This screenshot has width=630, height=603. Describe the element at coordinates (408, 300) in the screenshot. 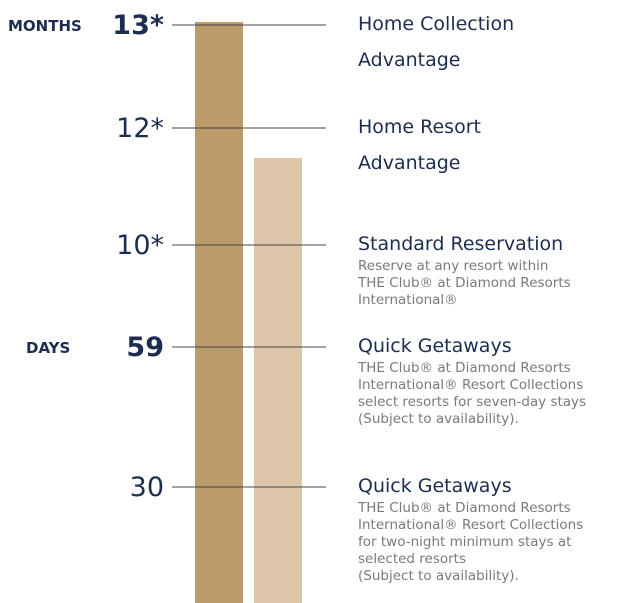

I see `level-description: International®` at that location.